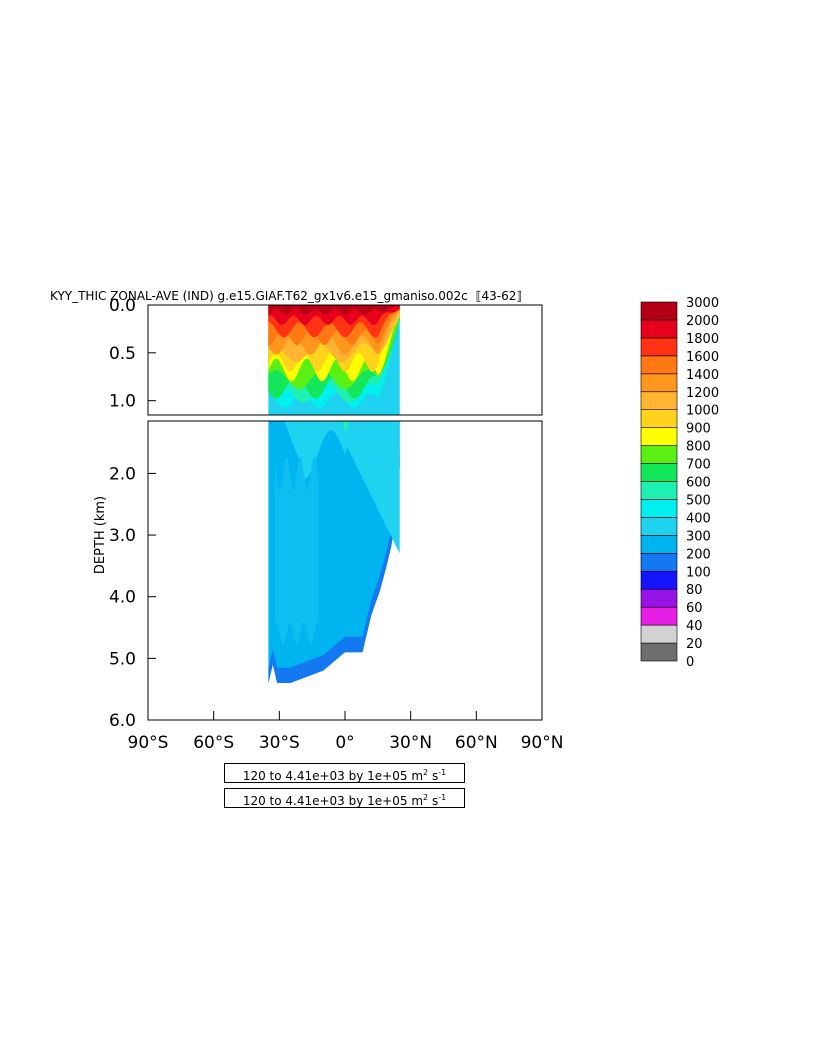  I want to click on y-axis-ticks: 0.0 0.5 1.0 2.0 3.0 4.0 5.0 6.0, so click(132, 513).